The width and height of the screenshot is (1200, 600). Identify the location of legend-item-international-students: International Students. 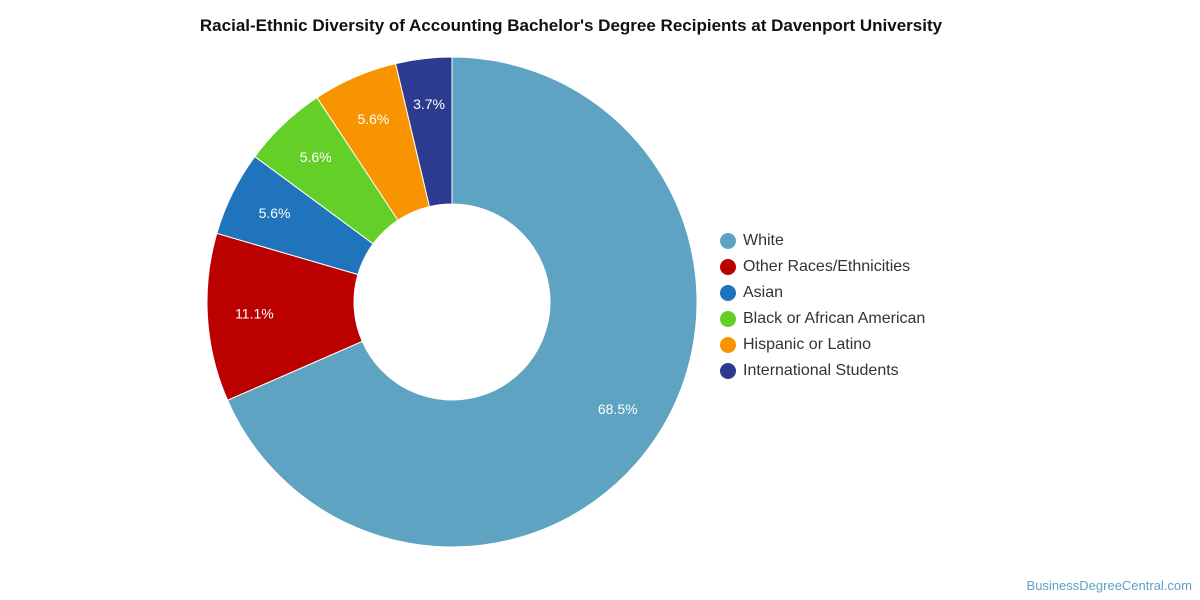
(822, 371).